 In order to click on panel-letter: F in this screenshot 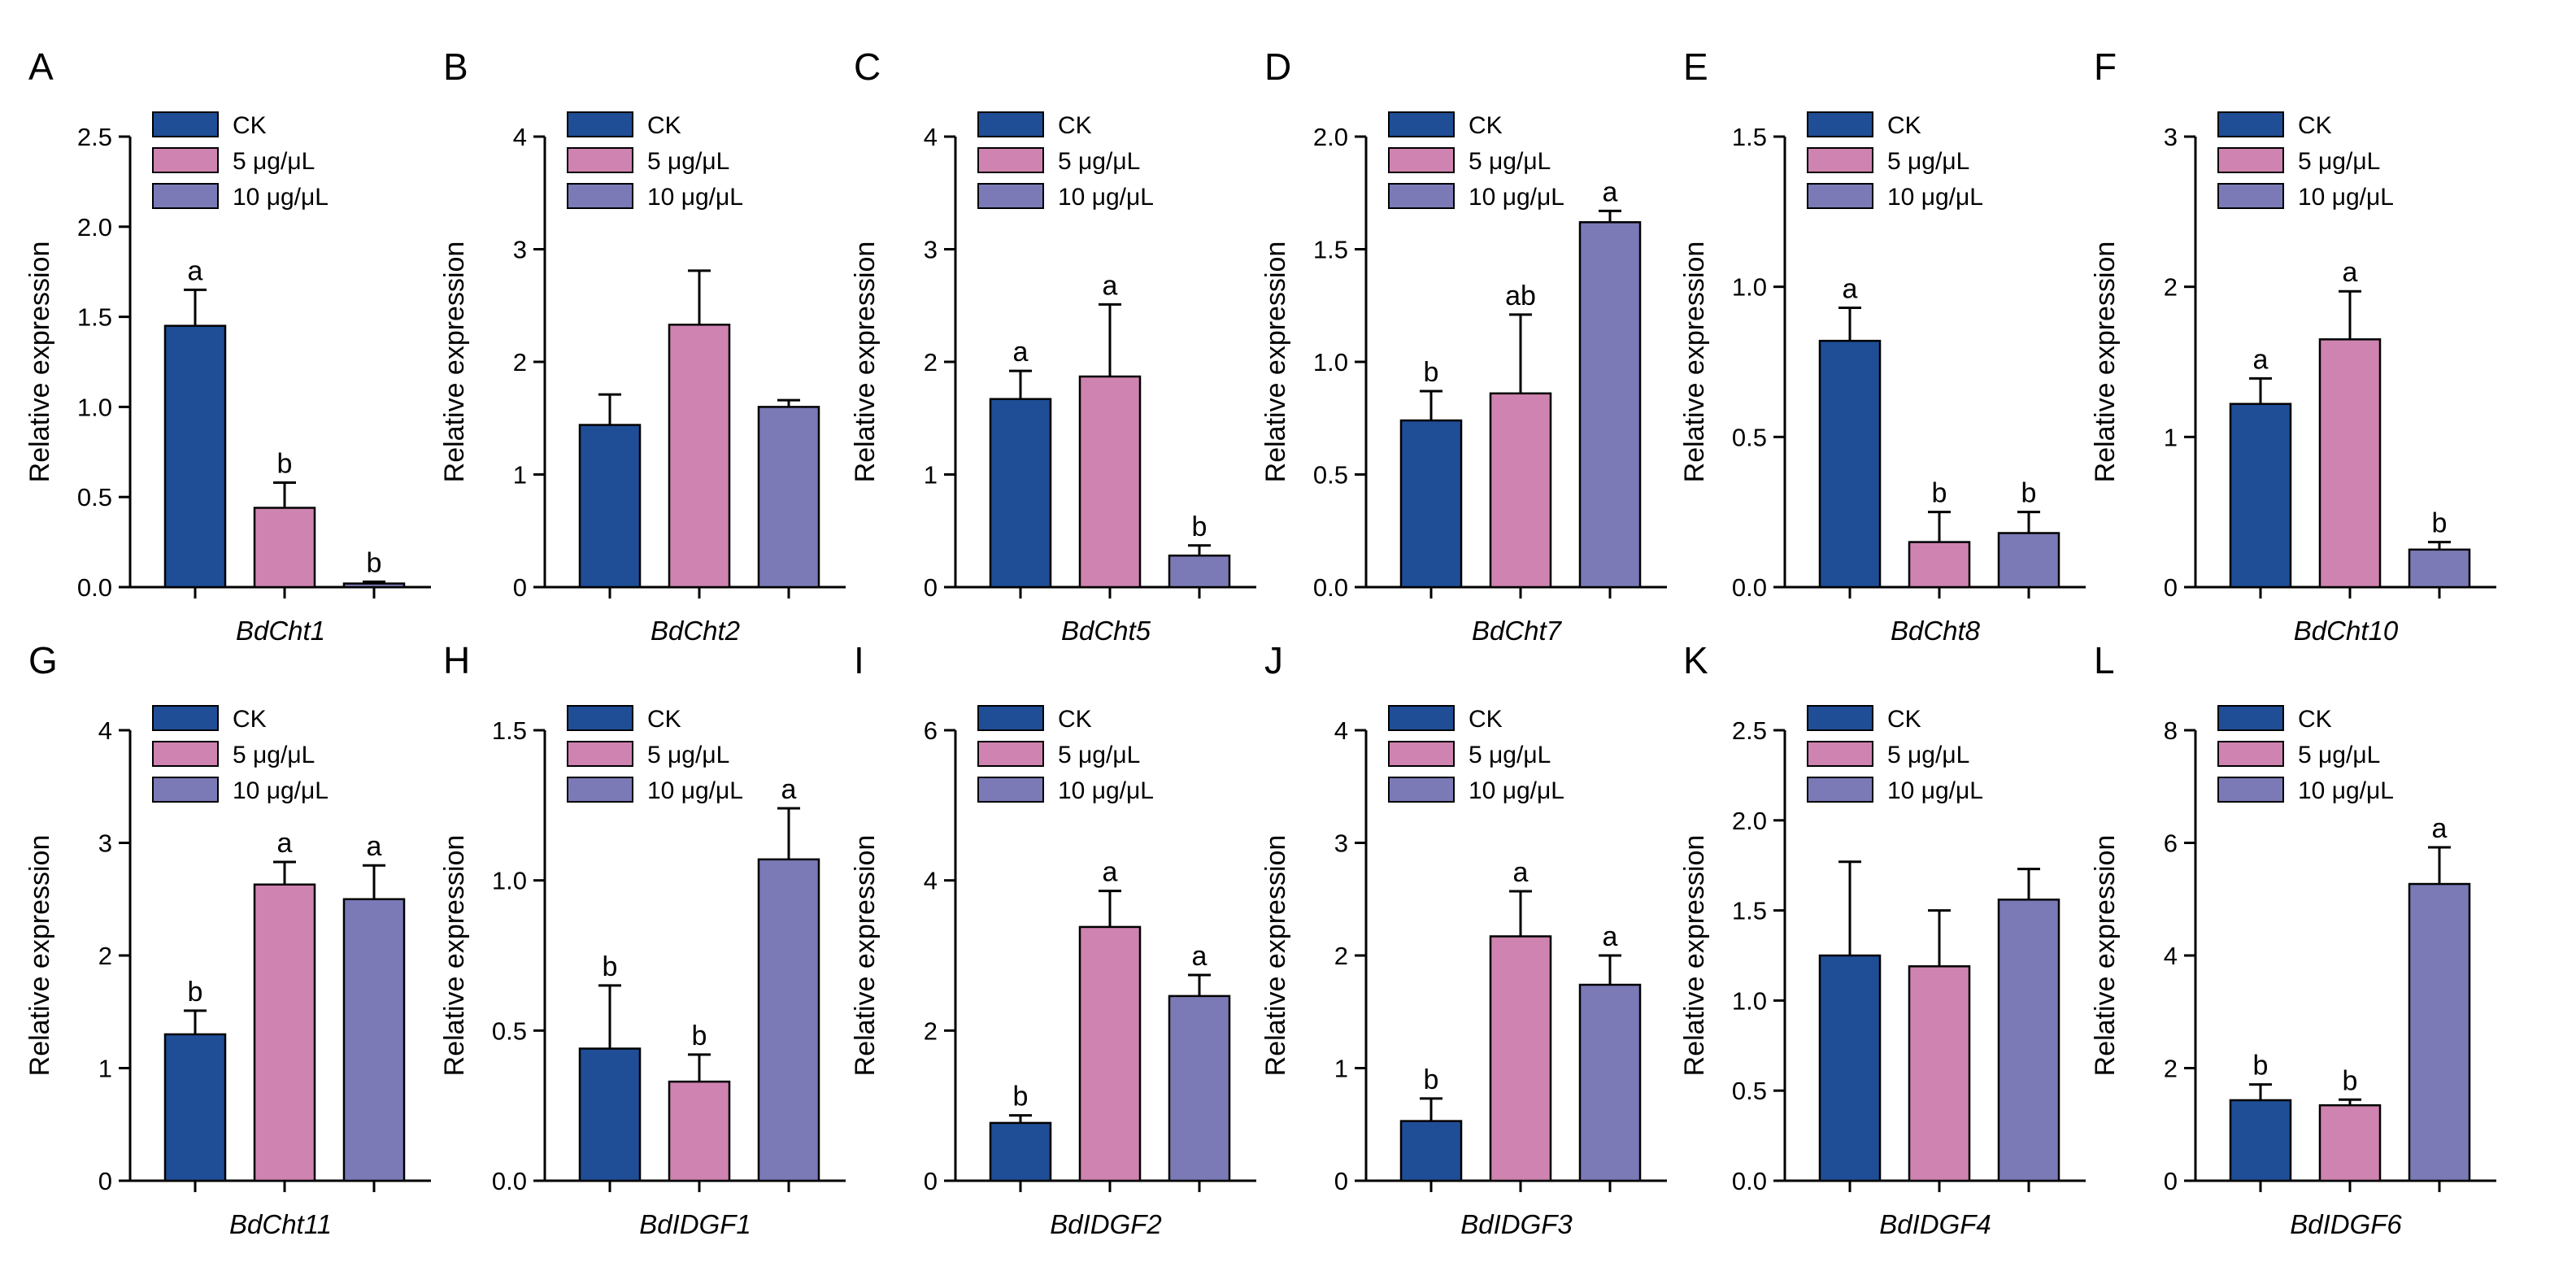, I will do `click(2106, 67)`.